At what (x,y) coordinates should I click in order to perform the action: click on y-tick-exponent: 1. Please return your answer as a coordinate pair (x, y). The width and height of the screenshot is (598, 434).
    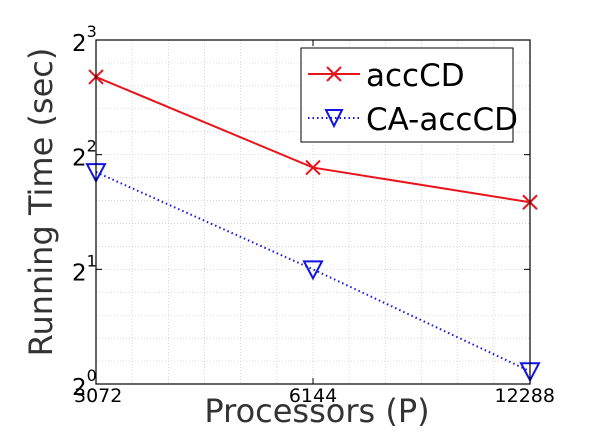
    Looking at the image, I should click on (92, 260).